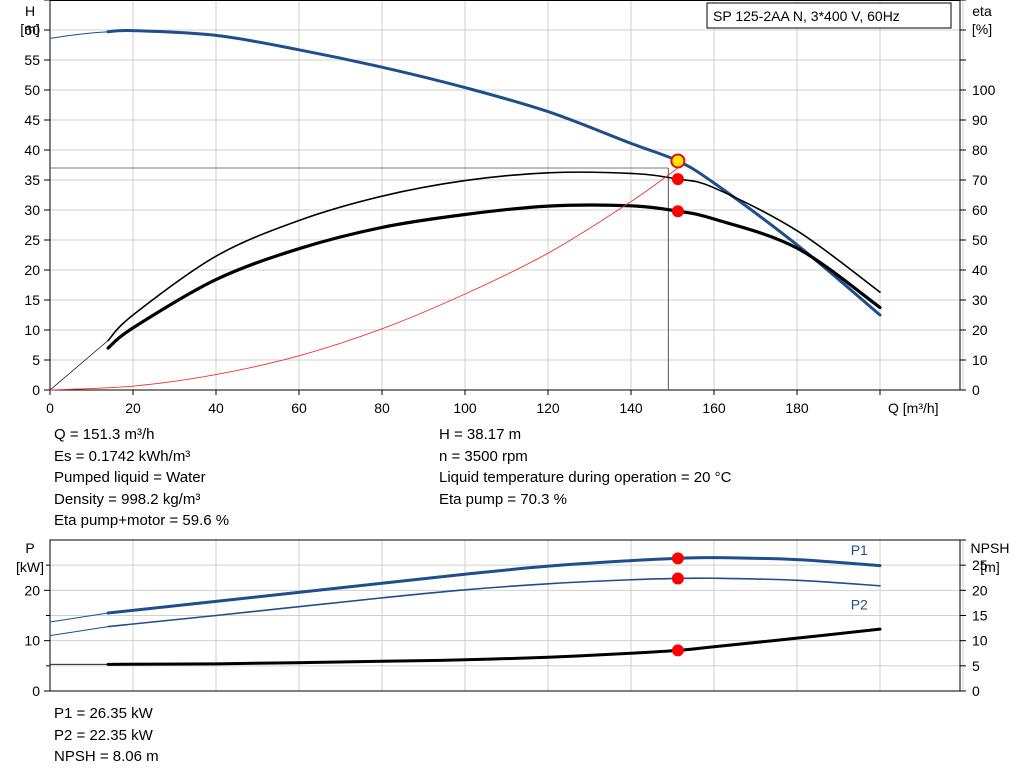 The width and height of the screenshot is (1024, 781). What do you see at coordinates (106, 756) in the screenshot?
I see `info-npsh: NPSH = 8.06 m` at bounding box center [106, 756].